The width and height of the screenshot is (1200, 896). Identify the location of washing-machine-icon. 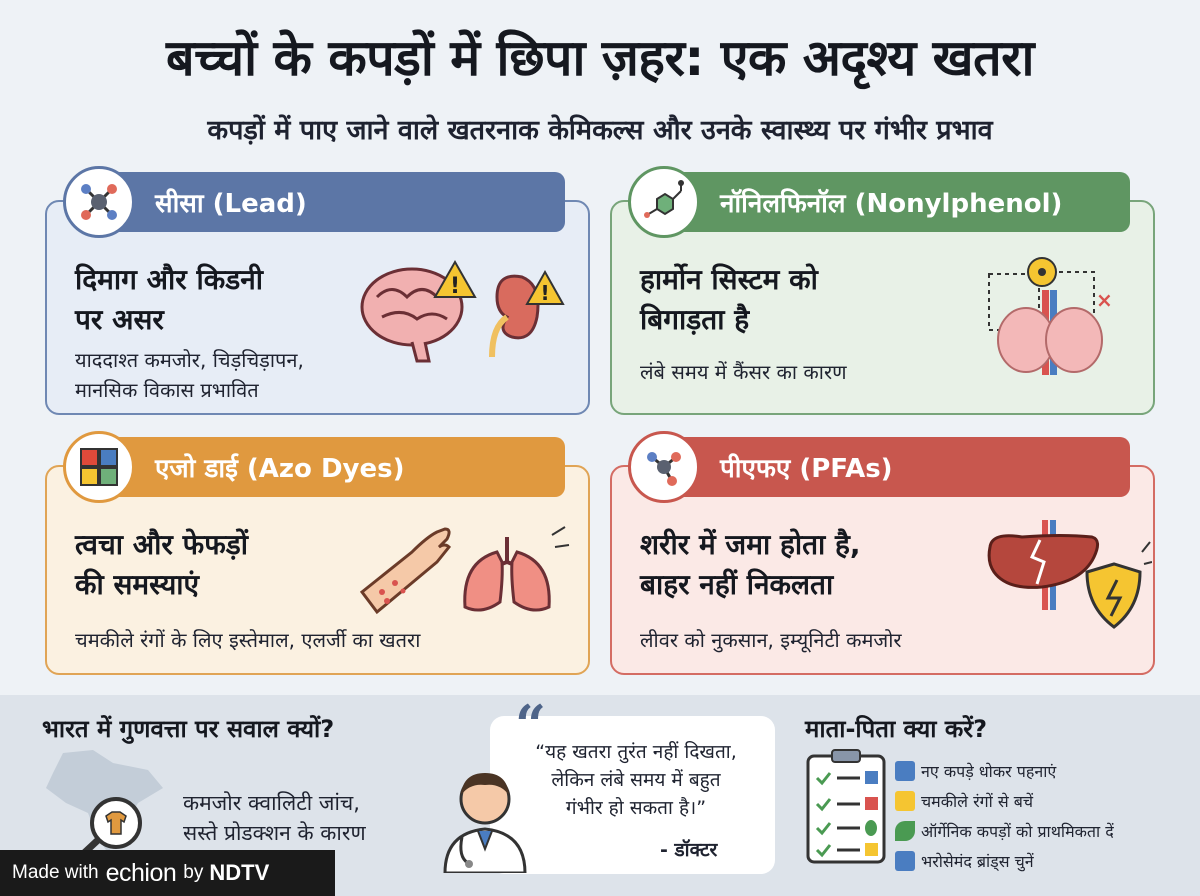
(905, 771).